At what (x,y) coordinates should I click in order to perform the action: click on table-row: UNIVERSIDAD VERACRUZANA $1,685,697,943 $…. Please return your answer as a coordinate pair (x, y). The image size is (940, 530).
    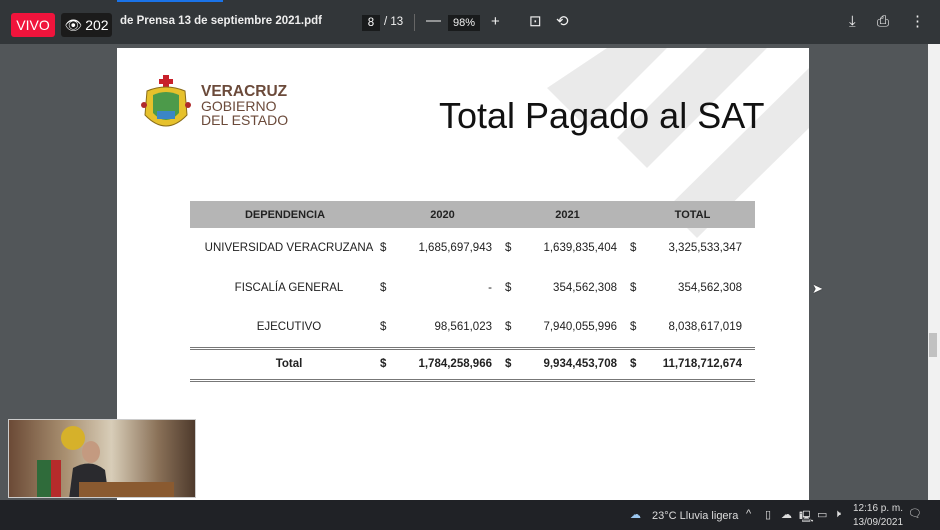
    Looking at the image, I should click on (472, 248).